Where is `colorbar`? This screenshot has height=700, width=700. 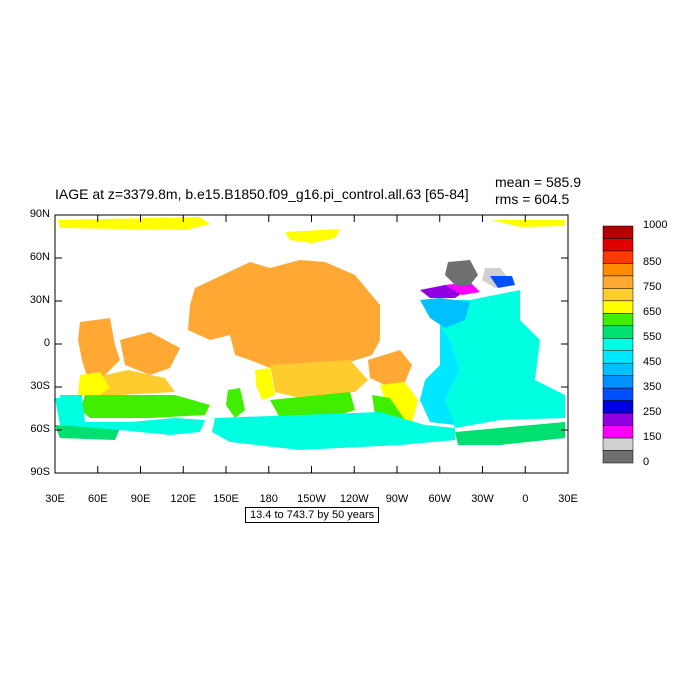 colorbar is located at coordinates (618, 344).